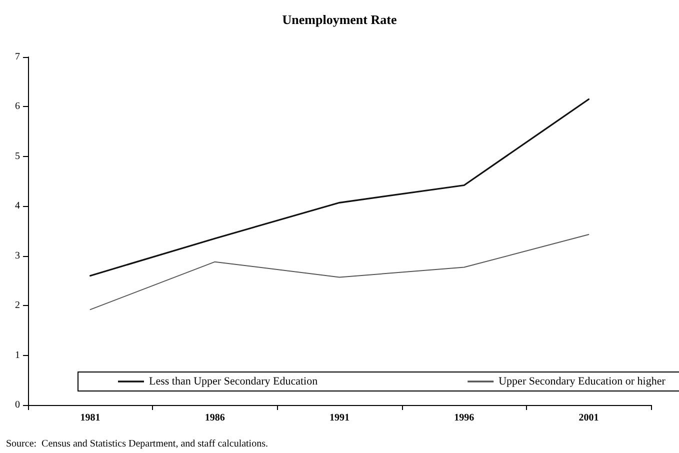  What do you see at coordinates (17, 57) in the screenshot?
I see `y-tick-label: 7` at bounding box center [17, 57].